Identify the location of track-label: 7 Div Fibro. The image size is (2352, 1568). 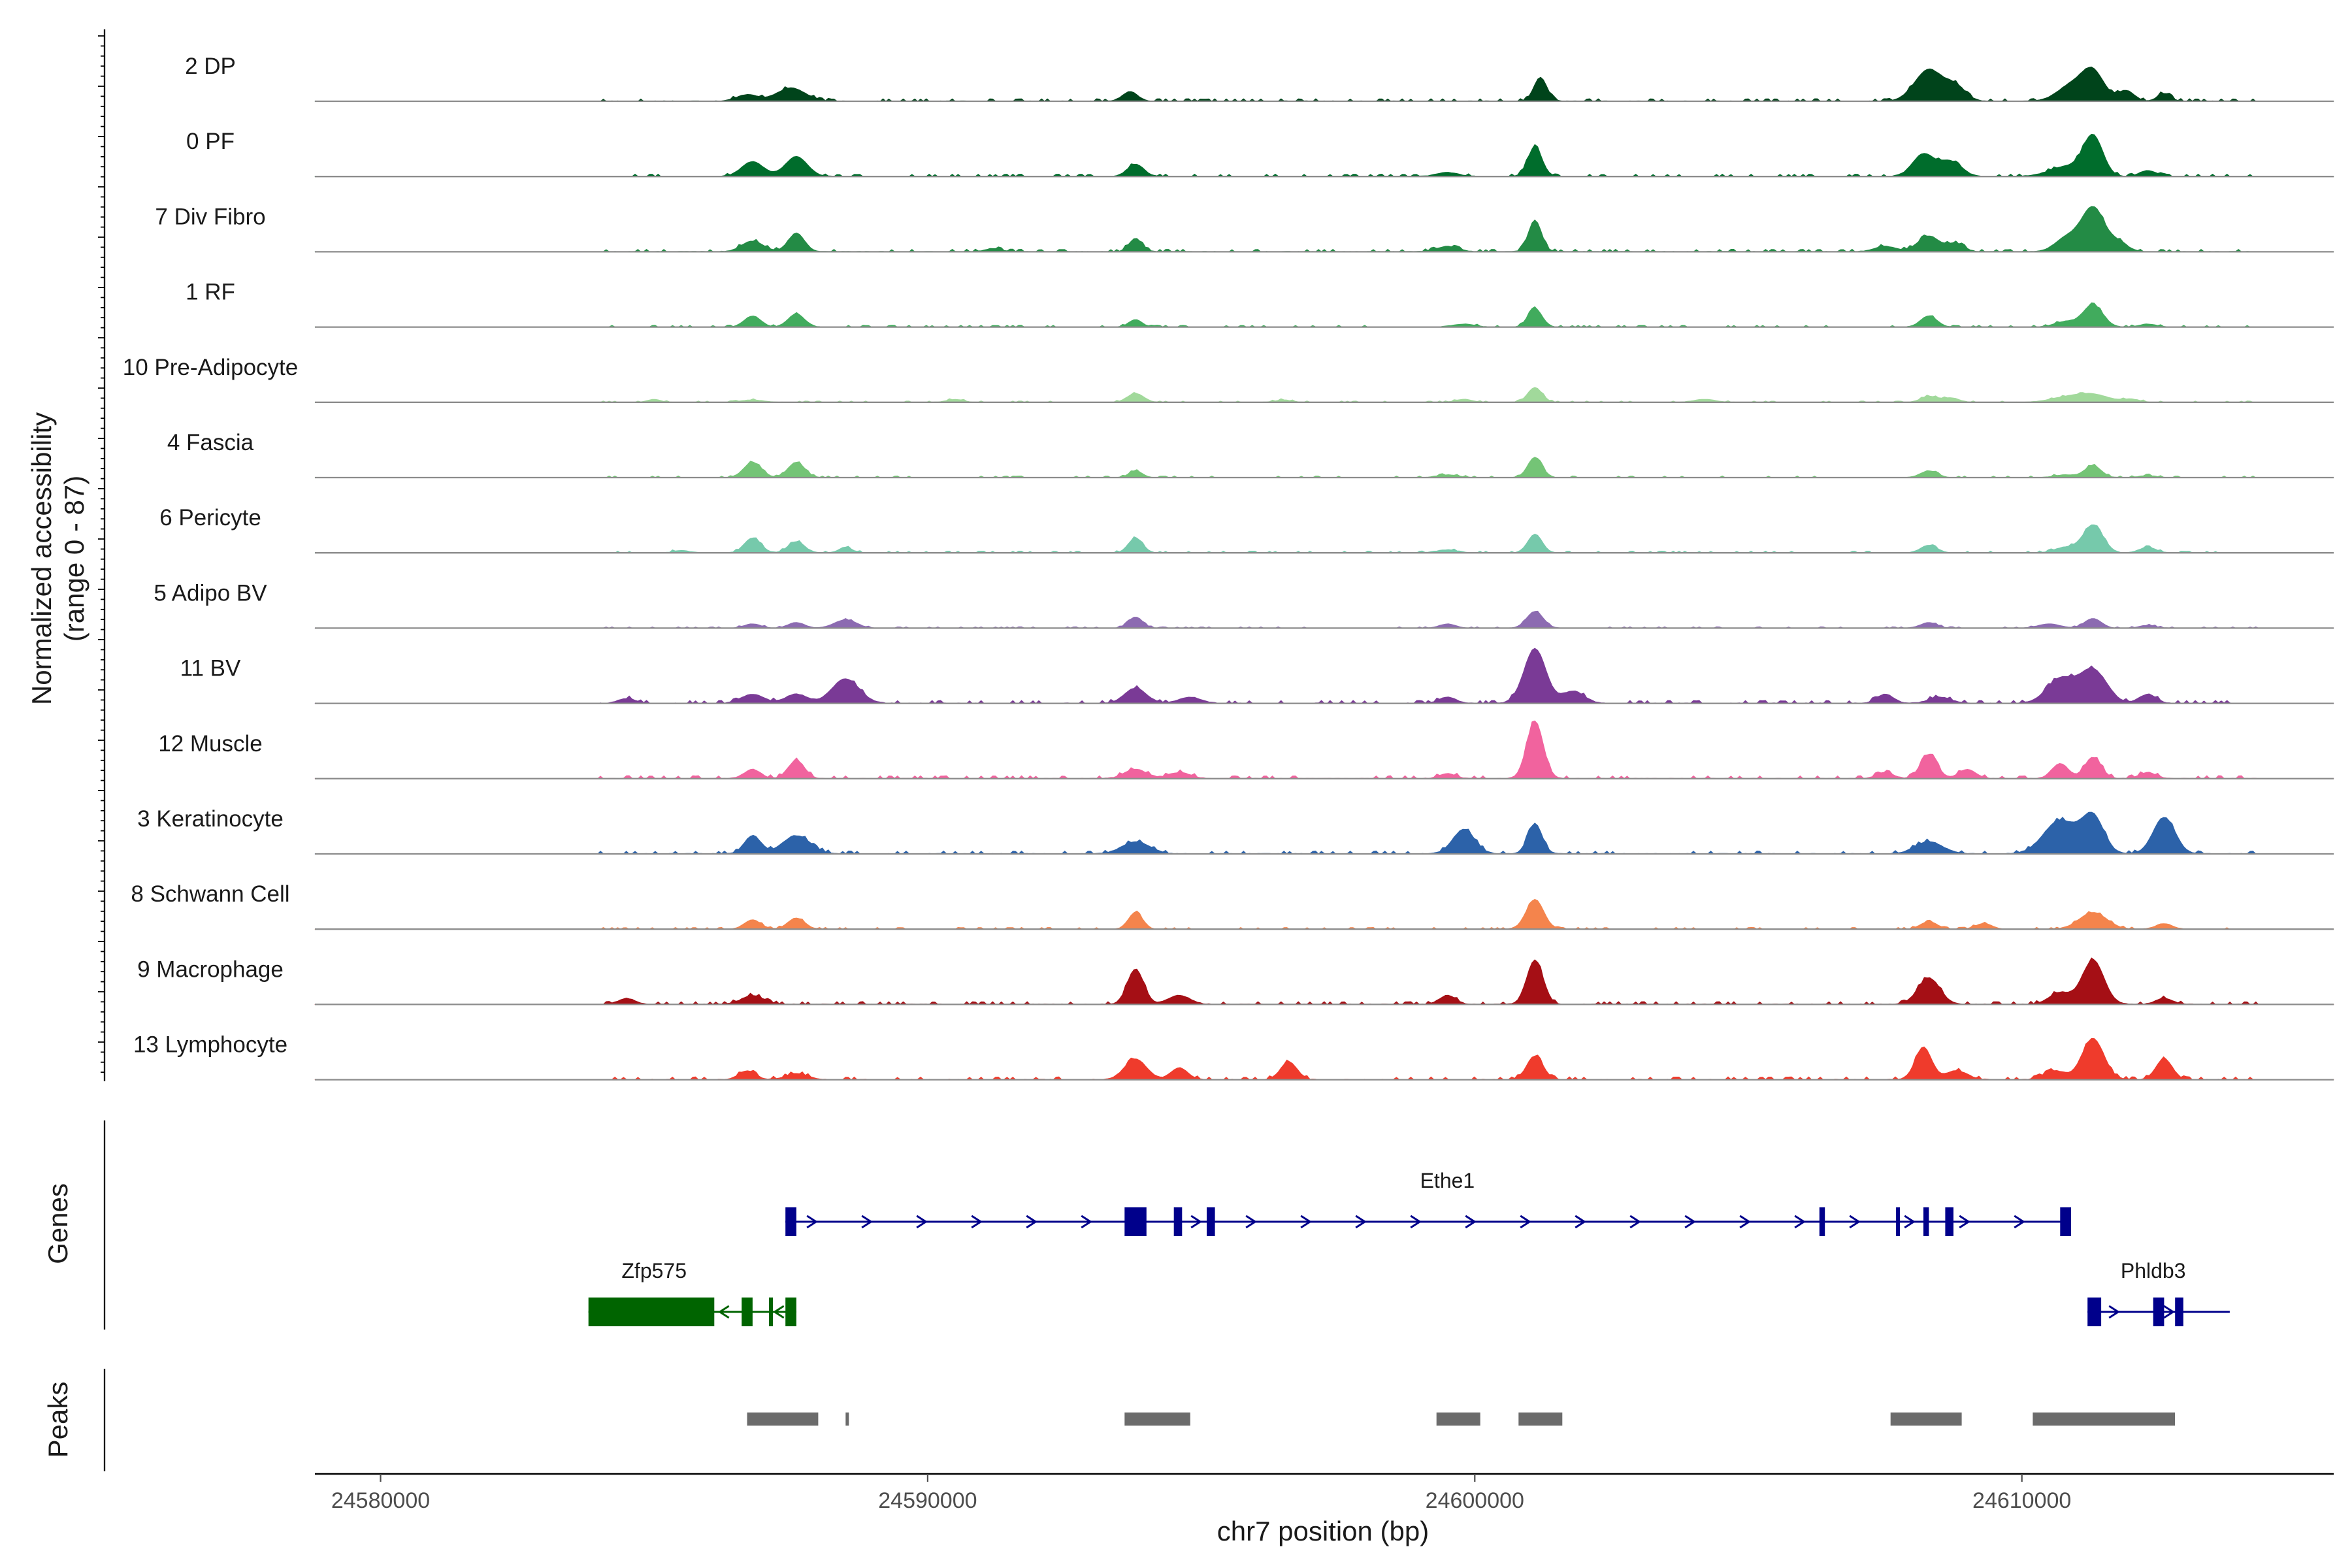
(210, 216).